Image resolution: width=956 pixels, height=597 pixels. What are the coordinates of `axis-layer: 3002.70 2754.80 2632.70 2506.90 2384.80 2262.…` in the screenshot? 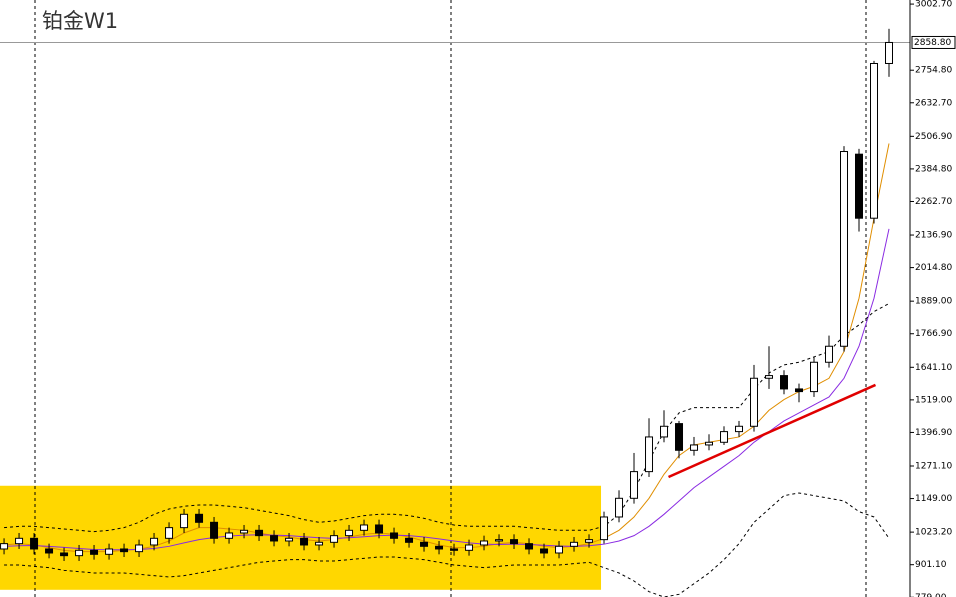 It's located at (933, 298).